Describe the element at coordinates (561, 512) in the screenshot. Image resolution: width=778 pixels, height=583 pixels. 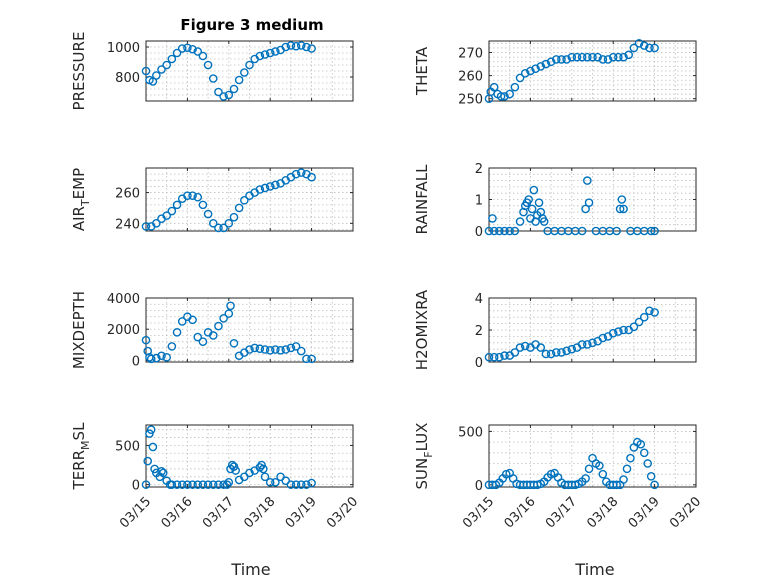
I see `x-tick-label: 03/17` at that location.